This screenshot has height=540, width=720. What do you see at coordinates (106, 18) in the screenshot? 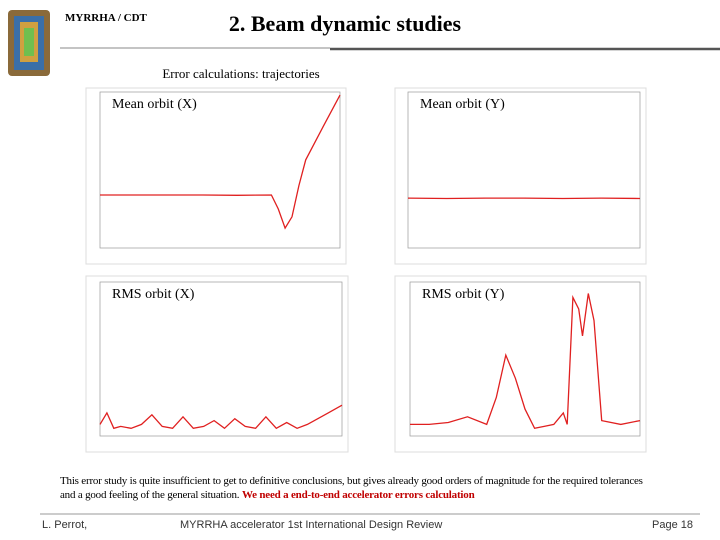
I see `org: MYRRHA / CDT` at bounding box center [106, 18].